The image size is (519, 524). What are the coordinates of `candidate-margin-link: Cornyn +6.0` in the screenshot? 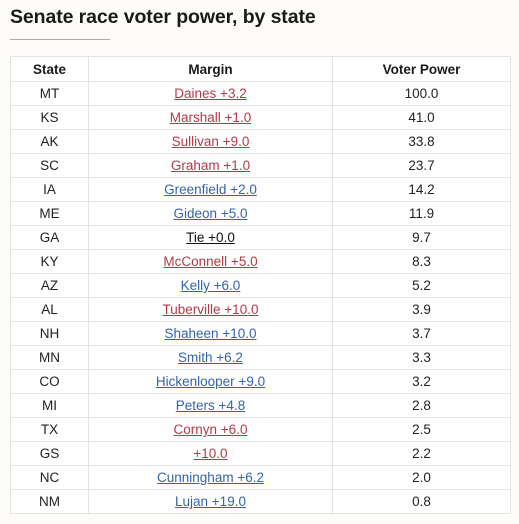 It's located at (210, 429).